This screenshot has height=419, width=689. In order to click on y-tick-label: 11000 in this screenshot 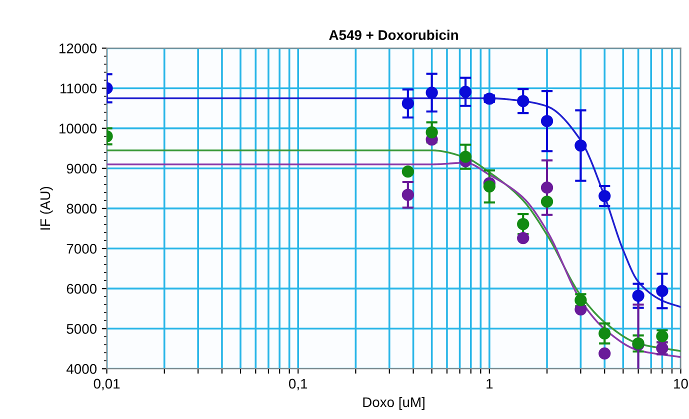, I will do `click(78, 89)`.